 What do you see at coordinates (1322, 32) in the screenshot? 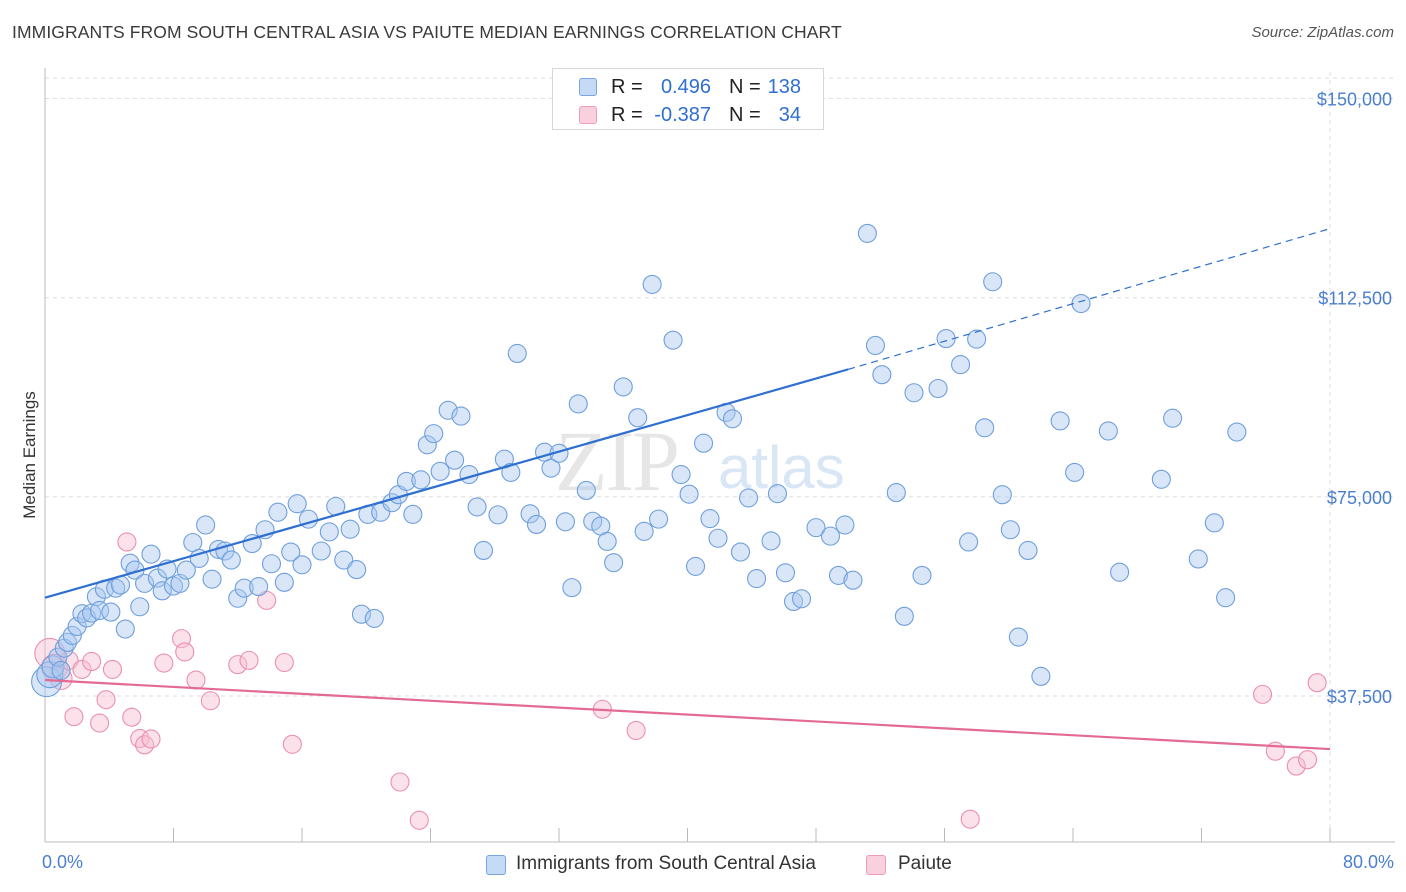
I see `source-label: Source: ZipAtlas.com` at bounding box center [1322, 32].